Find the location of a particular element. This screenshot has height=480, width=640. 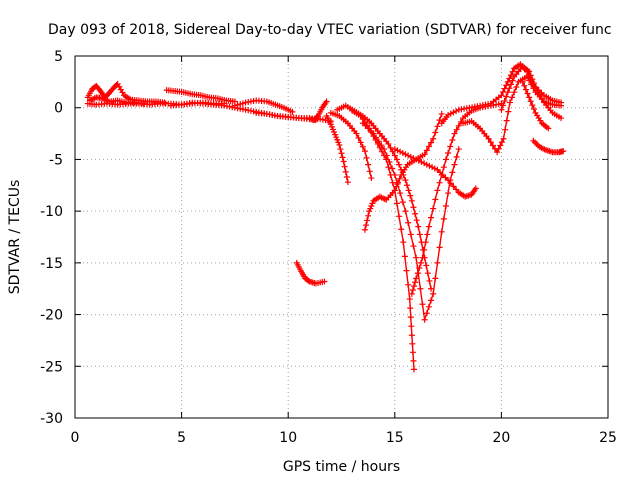

series-s20 is located at coordinates (531, 92).